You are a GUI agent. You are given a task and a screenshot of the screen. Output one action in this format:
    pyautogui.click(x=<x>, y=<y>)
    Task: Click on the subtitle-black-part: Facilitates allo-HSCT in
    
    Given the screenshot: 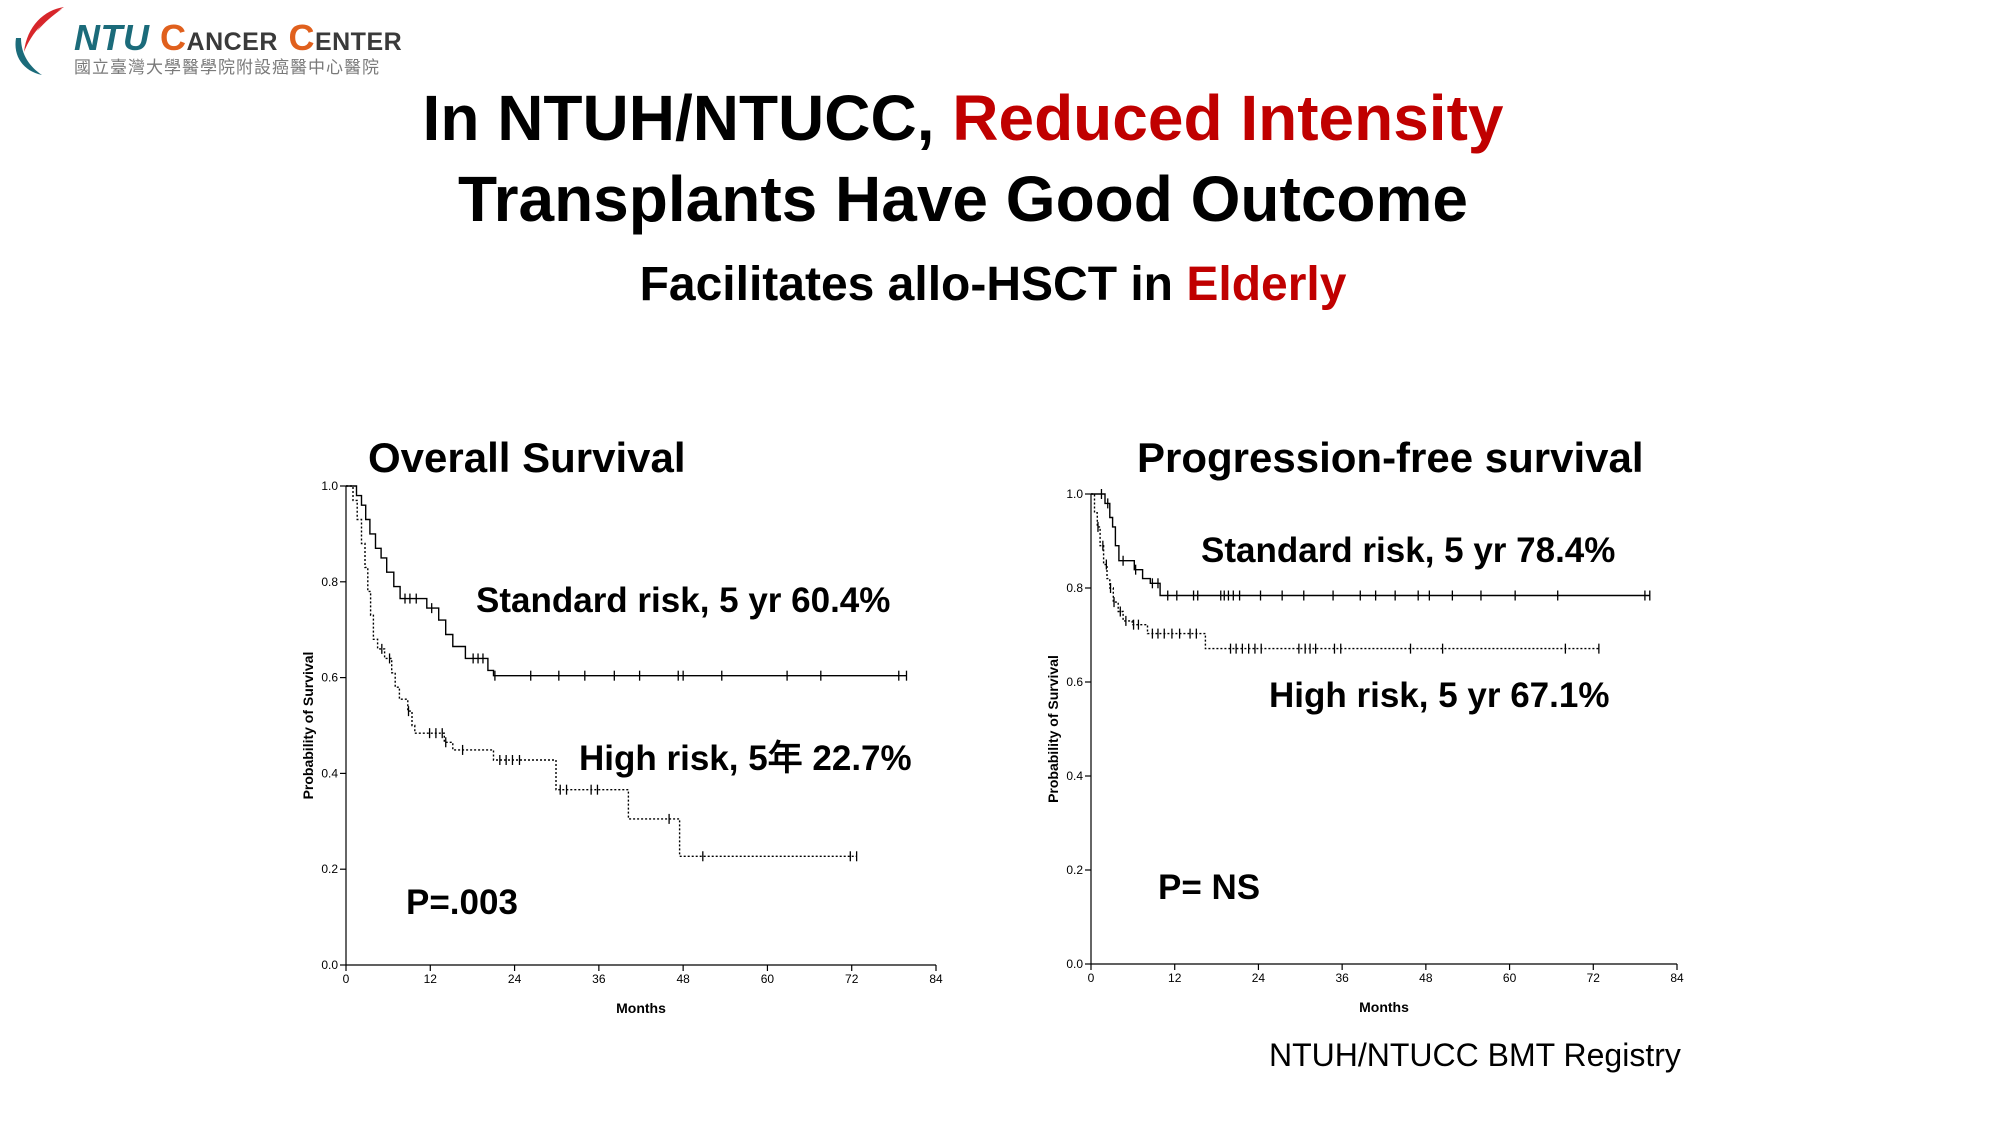 What is the action you would take?
    pyautogui.click(x=906, y=284)
    